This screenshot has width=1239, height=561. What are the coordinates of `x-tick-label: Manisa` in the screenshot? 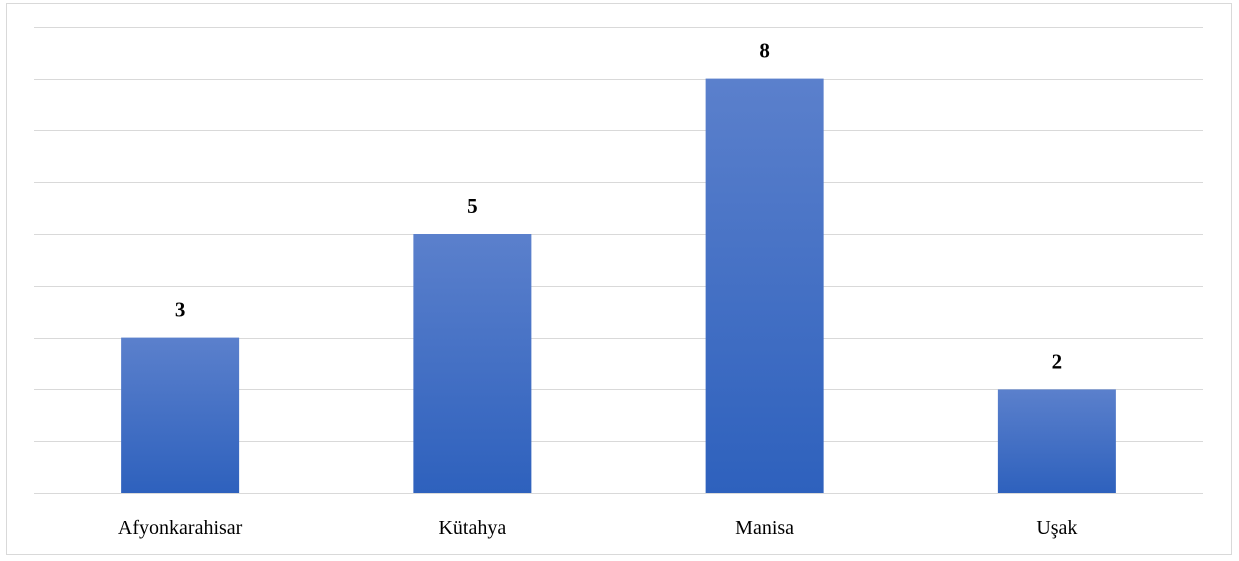 It's located at (764, 528).